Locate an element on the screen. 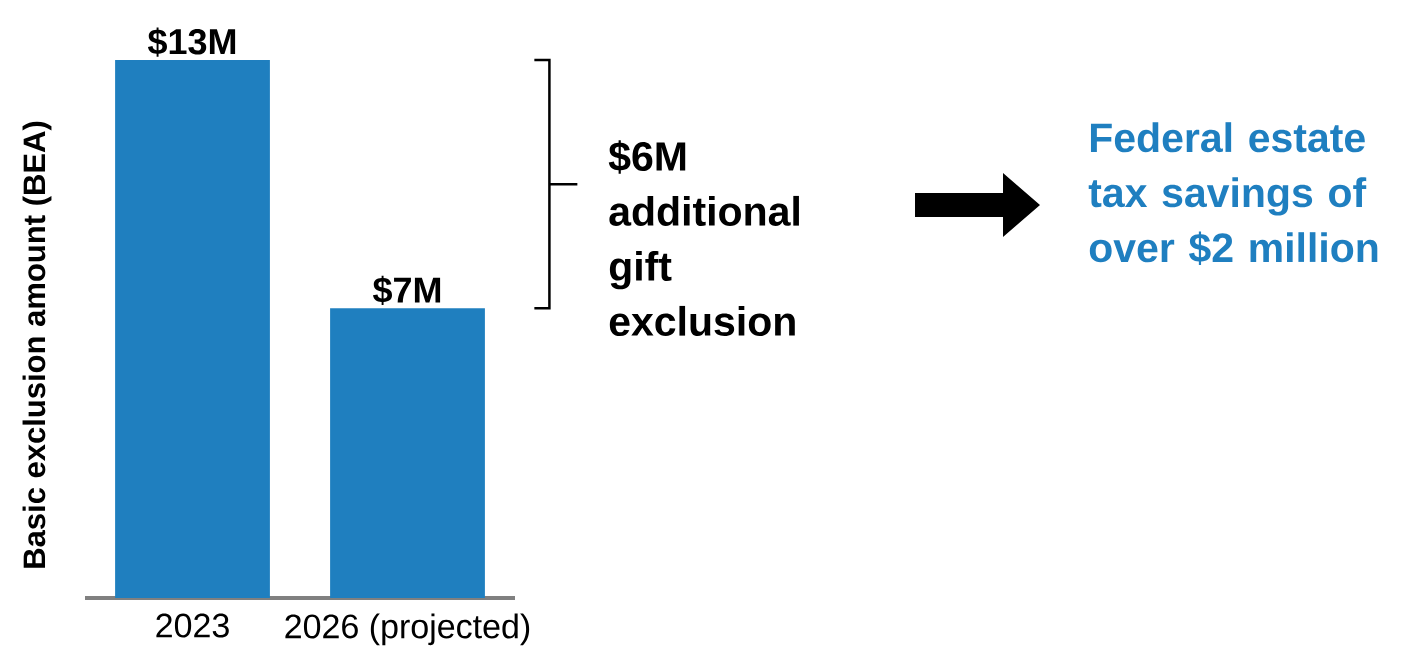 The image size is (1427, 667). x-tick-label: 2026 (projected) is located at coordinates (407, 629).